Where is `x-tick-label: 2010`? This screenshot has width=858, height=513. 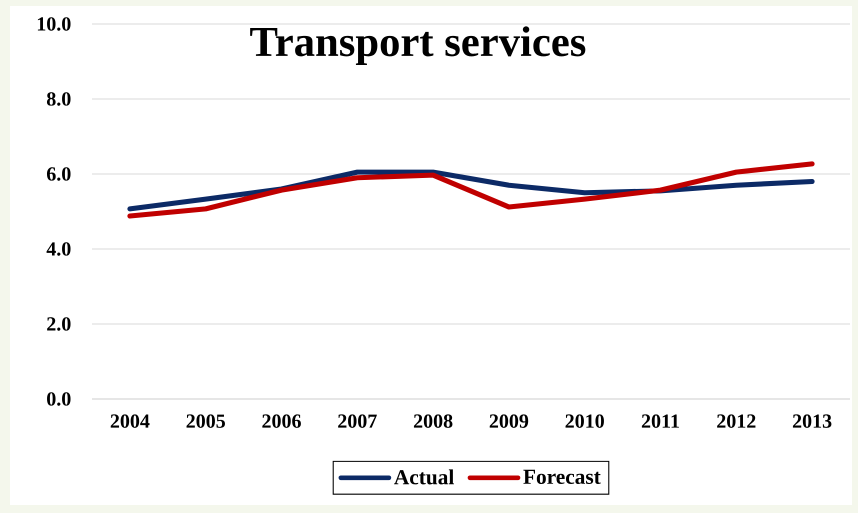 x-tick-label: 2010 is located at coordinates (585, 421).